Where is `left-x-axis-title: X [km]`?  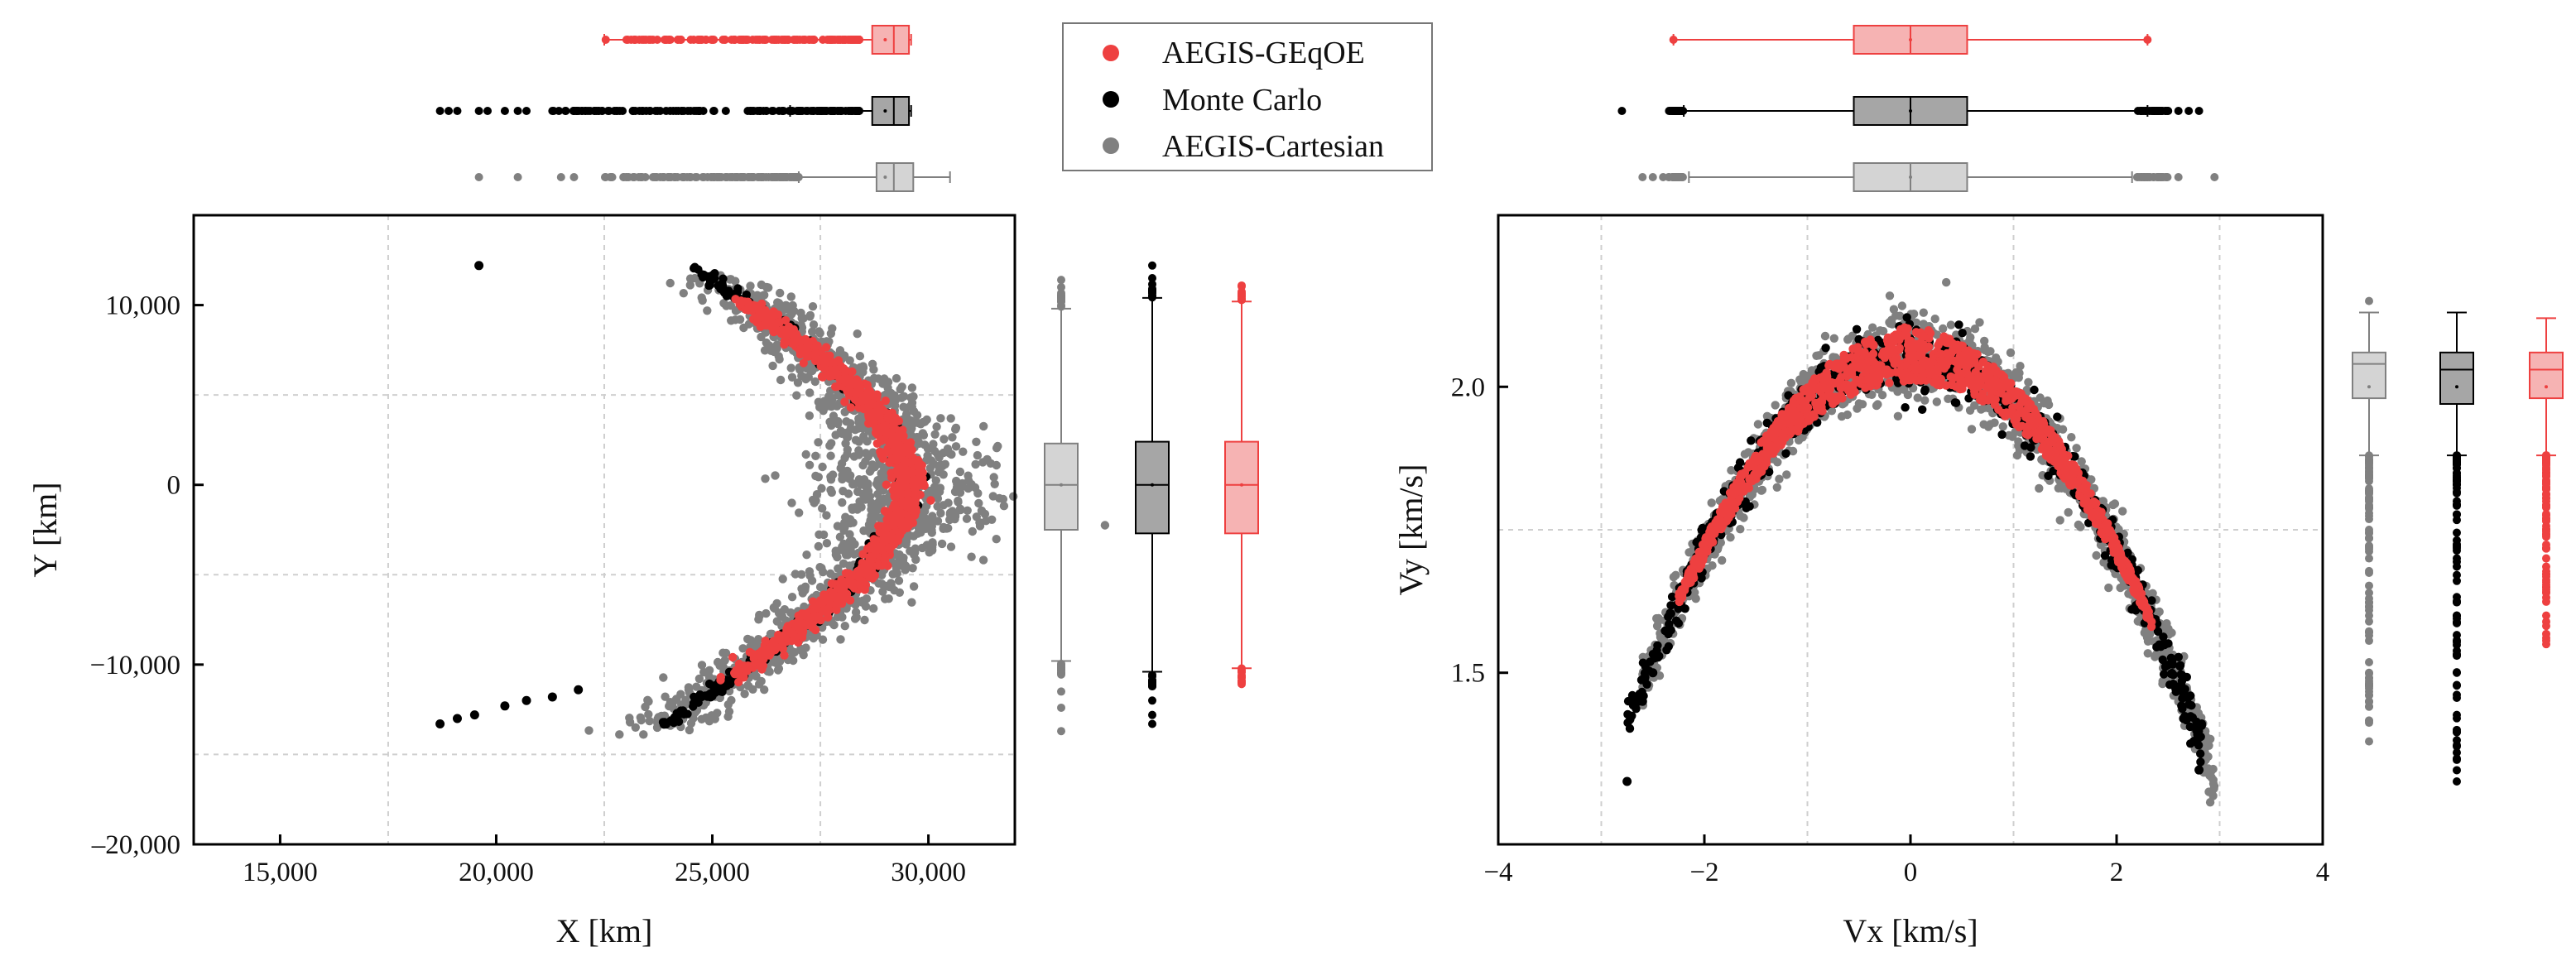
left-x-axis-title: X [km] is located at coordinates (604, 930).